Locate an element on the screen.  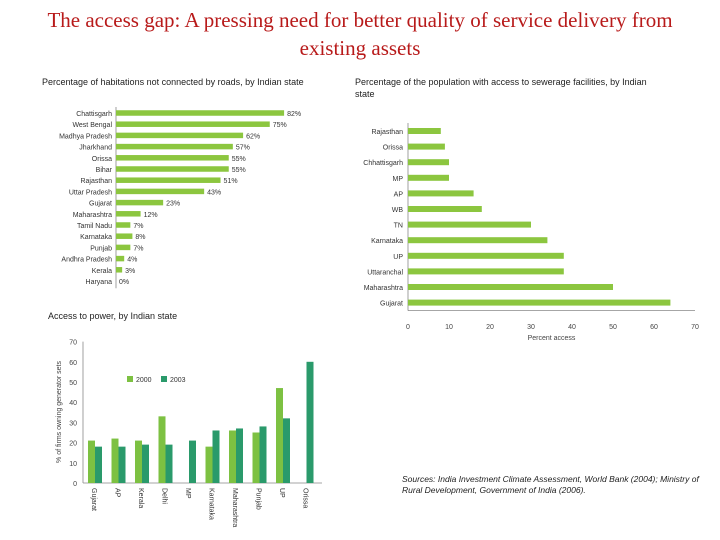
sewerage-category-label: Maharashtra is located at coordinates (383, 288).